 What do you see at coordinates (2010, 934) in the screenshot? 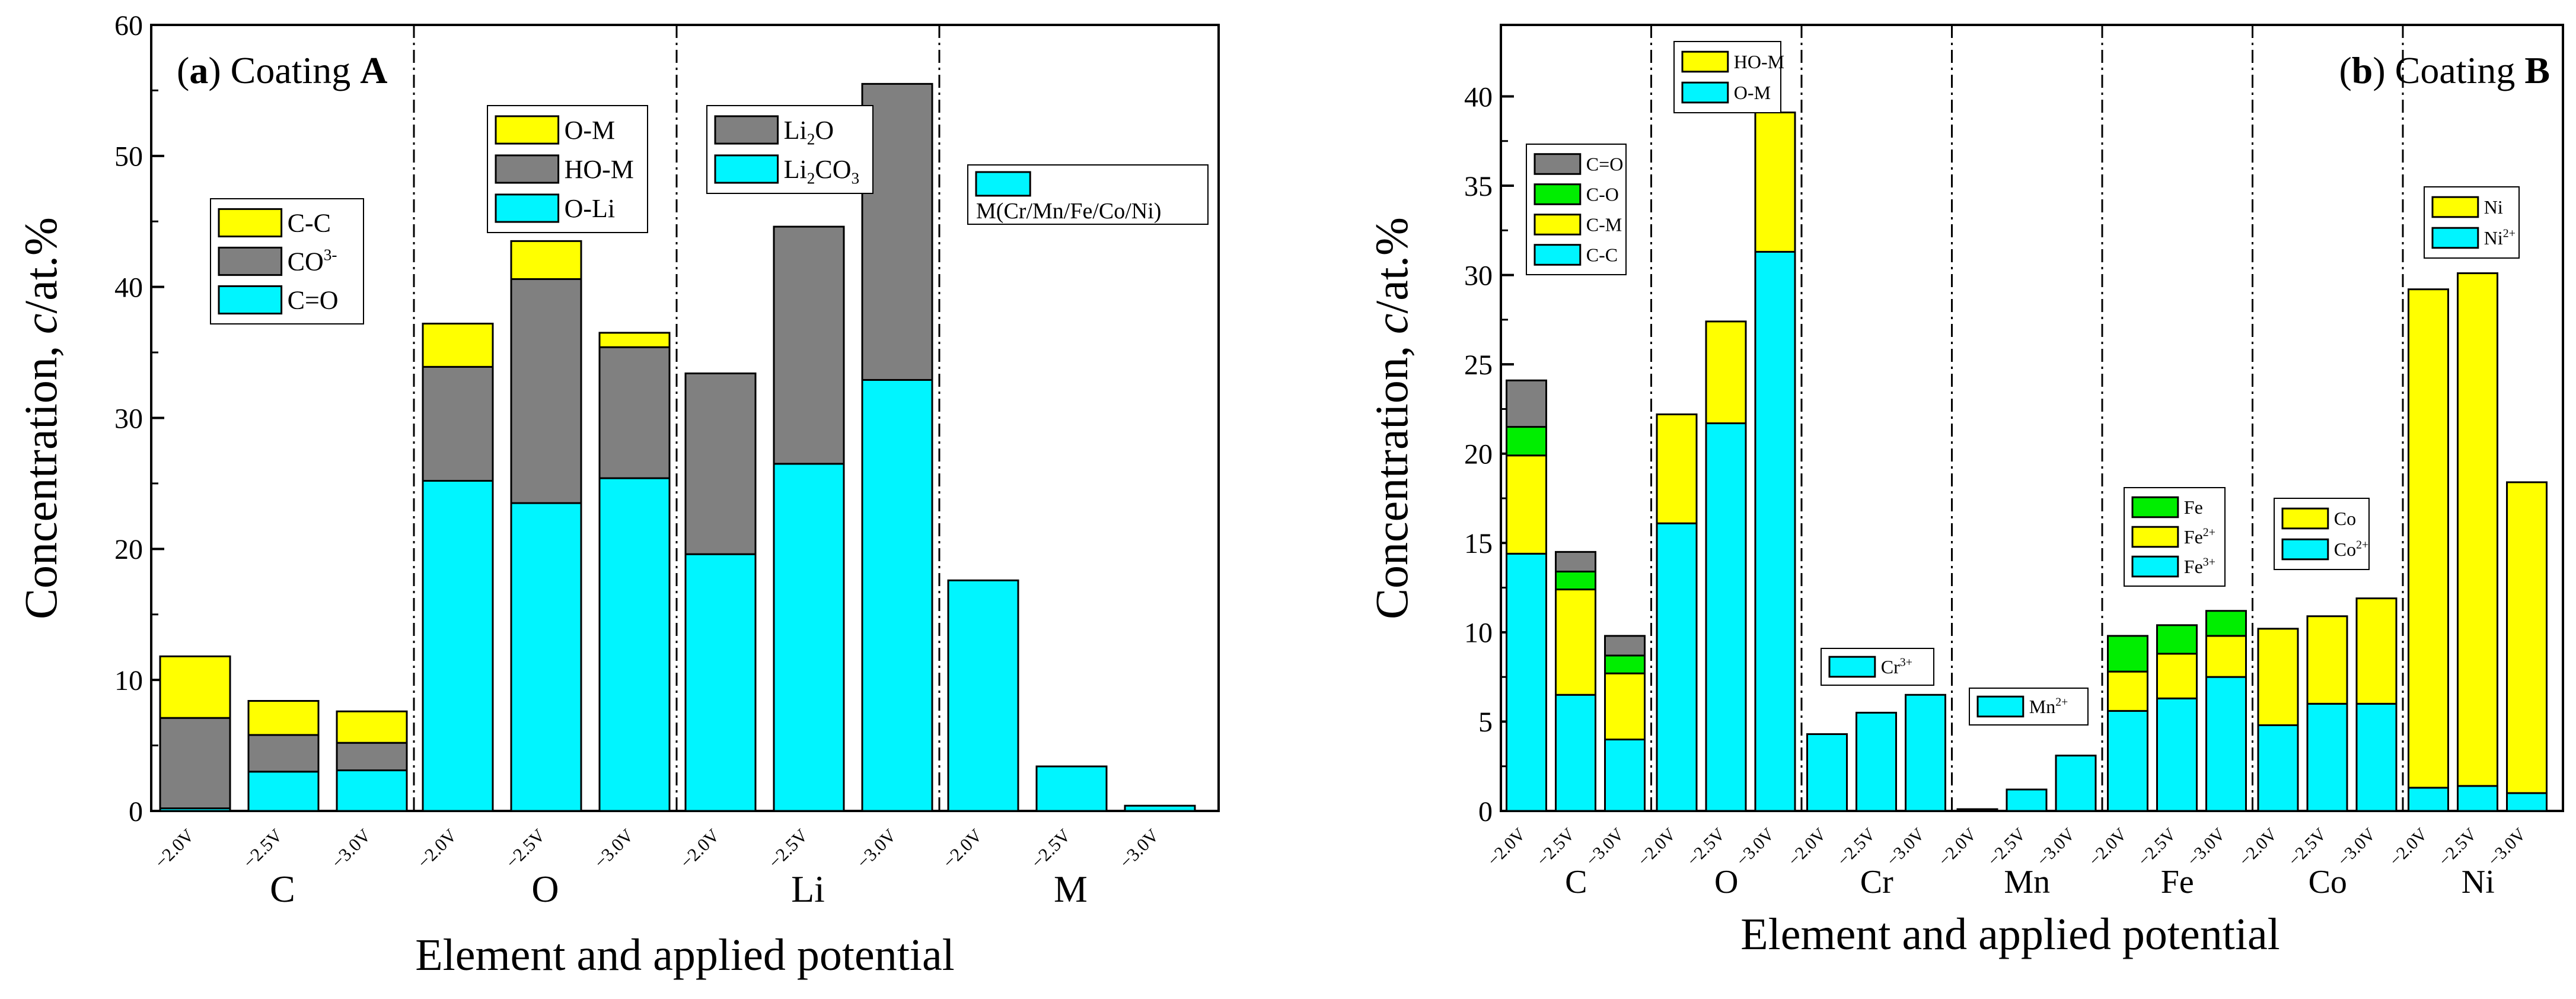
I see `panel-b-xlabel: Element and applied potential` at bounding box center [2010, 934].